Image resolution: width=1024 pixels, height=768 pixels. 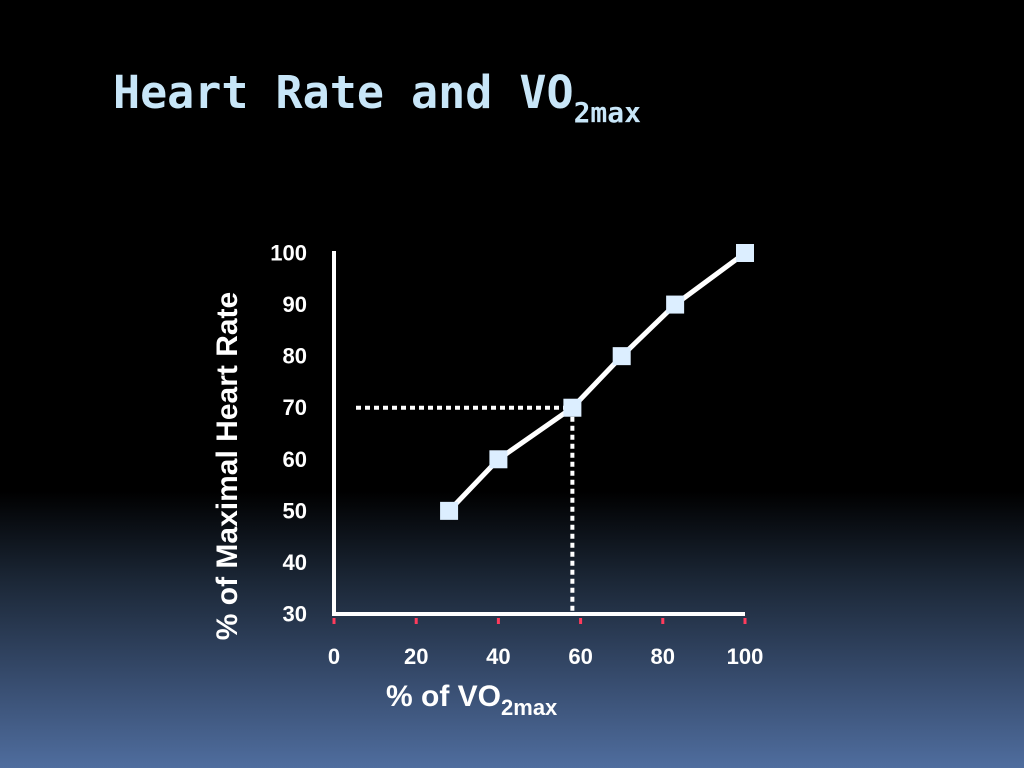 I want to click on x-tick-label: 80, so click(x=663, y=656).